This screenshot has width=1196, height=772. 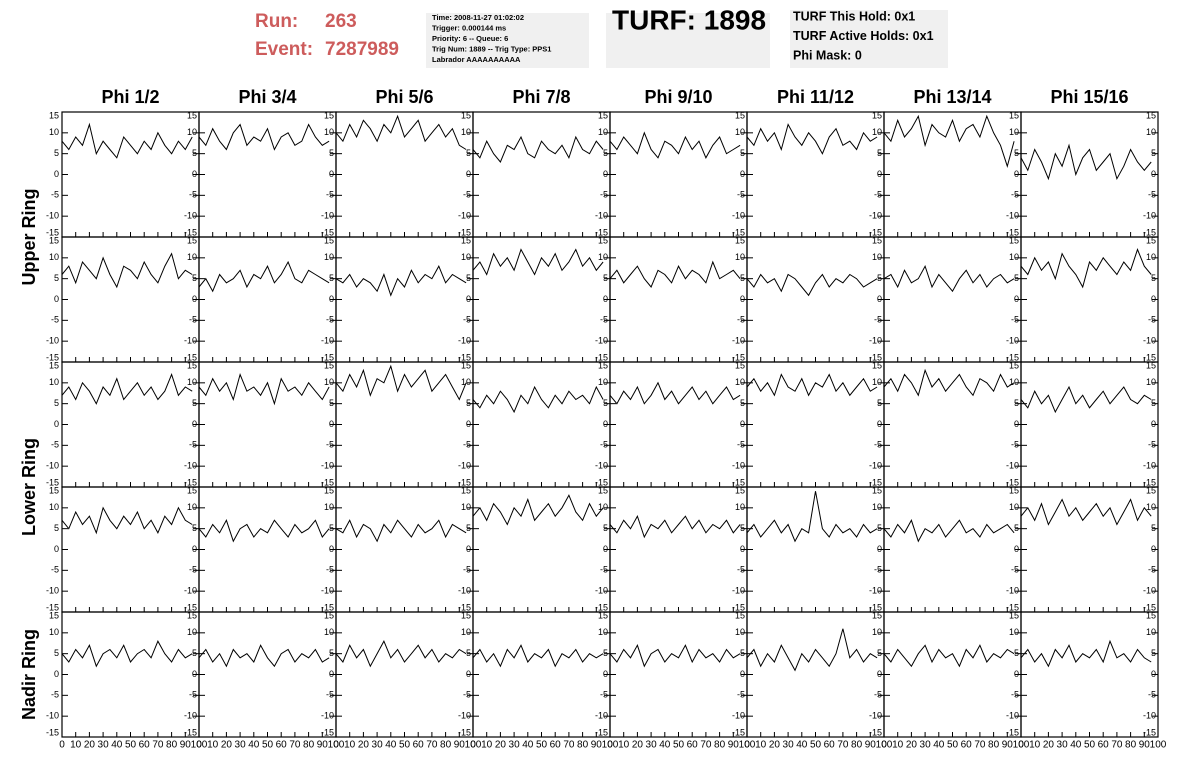 What do you see at coordinates (404, 97) in the screenshot?
I see `column-title: Phi 5/6` at bounding box center [404, 97].